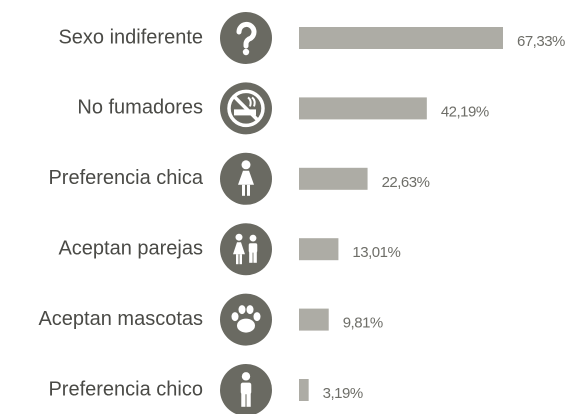 The image size is (579, 414). Describe the element at coordinates (406, 182) in the screenshot. I see `value-label: 22,63%` at that location.